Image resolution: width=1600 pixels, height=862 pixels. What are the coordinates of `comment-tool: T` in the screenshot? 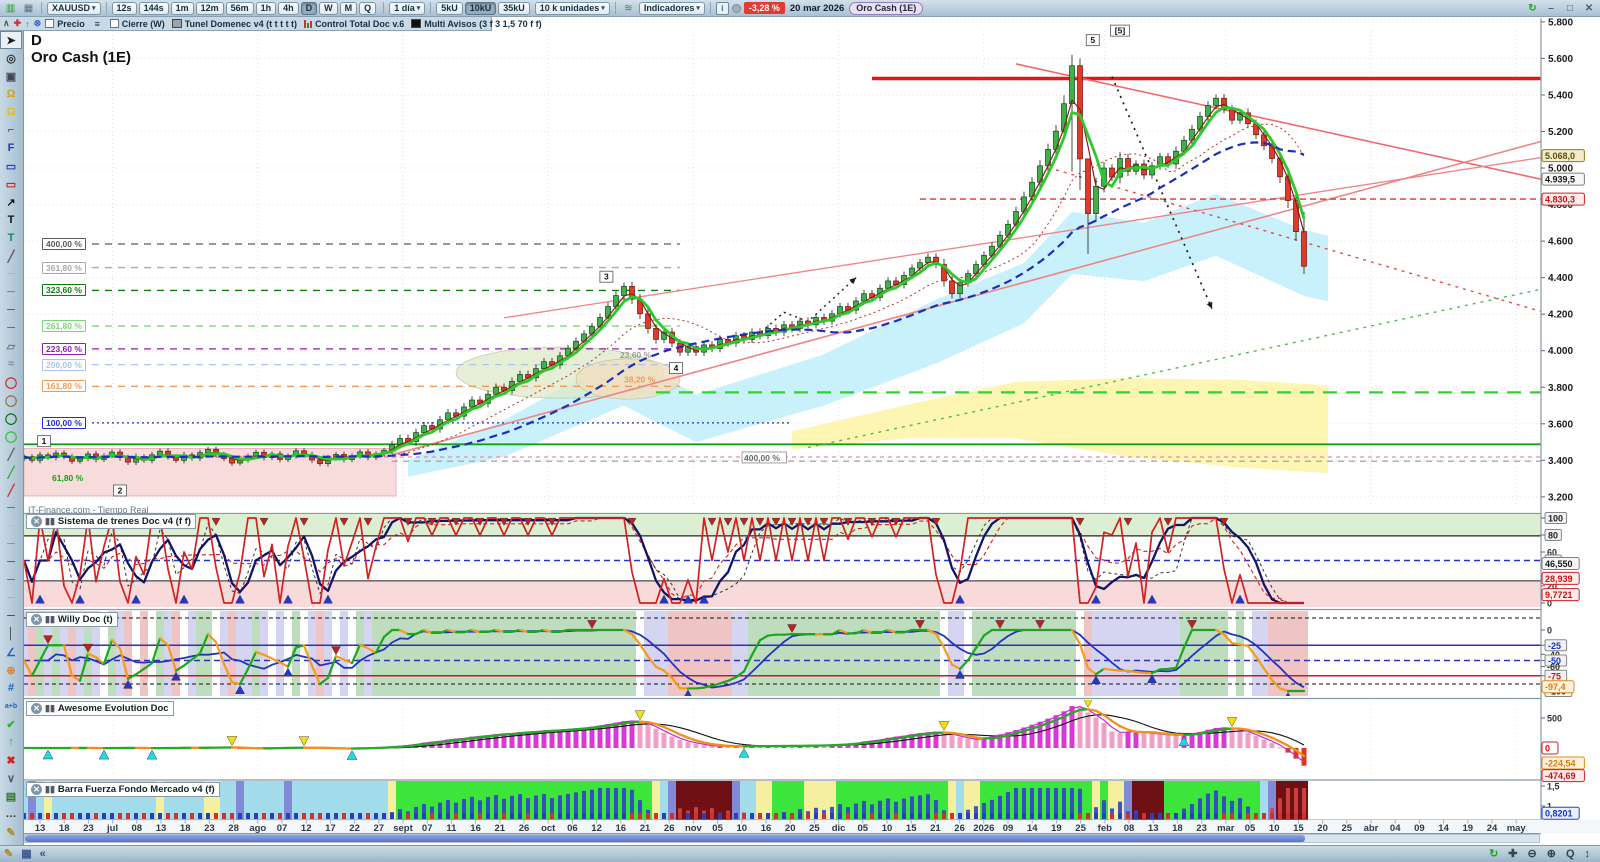 It's located at (11, 238).